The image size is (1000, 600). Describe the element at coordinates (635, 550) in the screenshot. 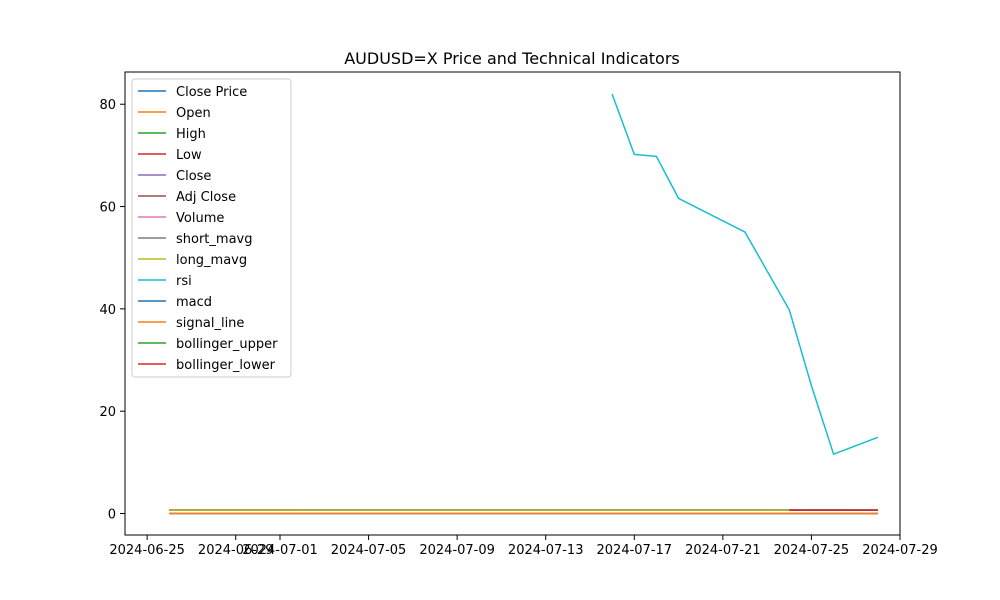

I see `x-tick-label: 2024-07-17` at that location.